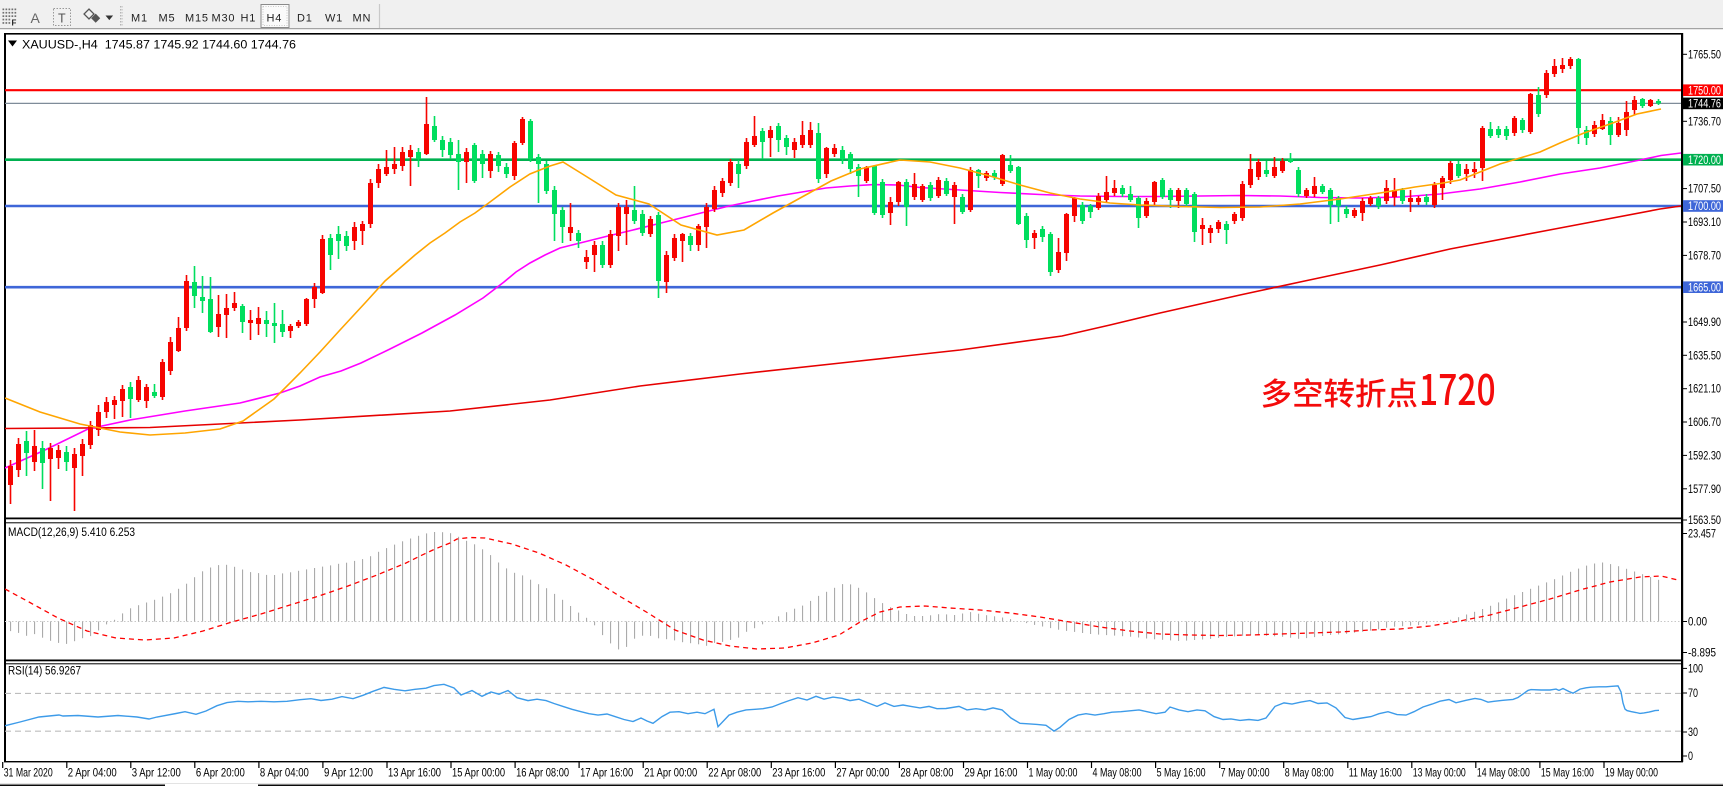 The height and width of the screenshot is (786, 1723). I want to click on svg-text: 1606.70, so click(1704, 423).